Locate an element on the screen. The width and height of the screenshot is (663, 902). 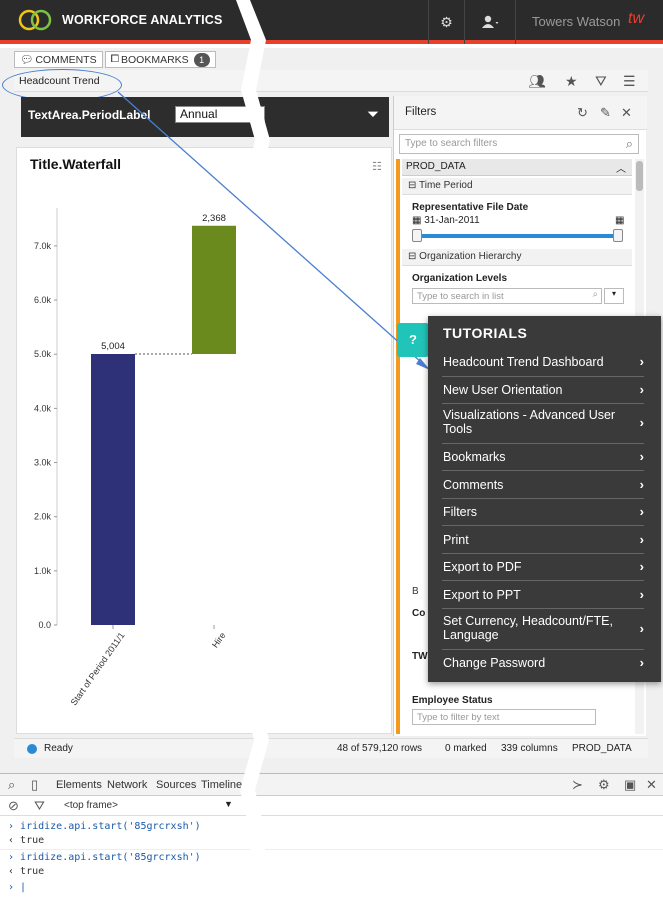
tab-elements: Elements is located at coordinates (79, 785).